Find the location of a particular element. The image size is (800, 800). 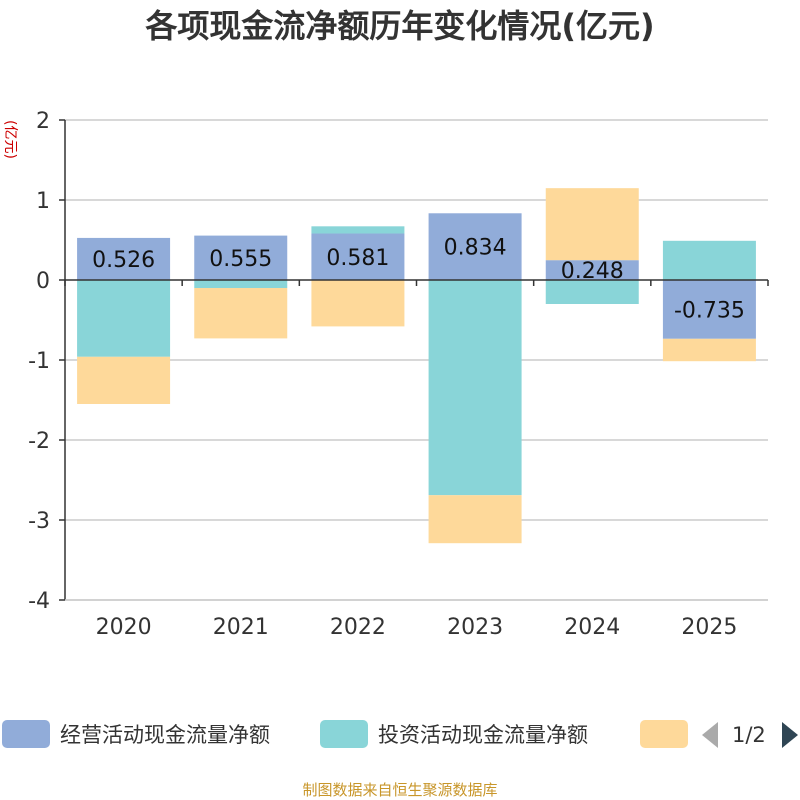

y-tick-label: -4 is located at coordinates (39, 601).